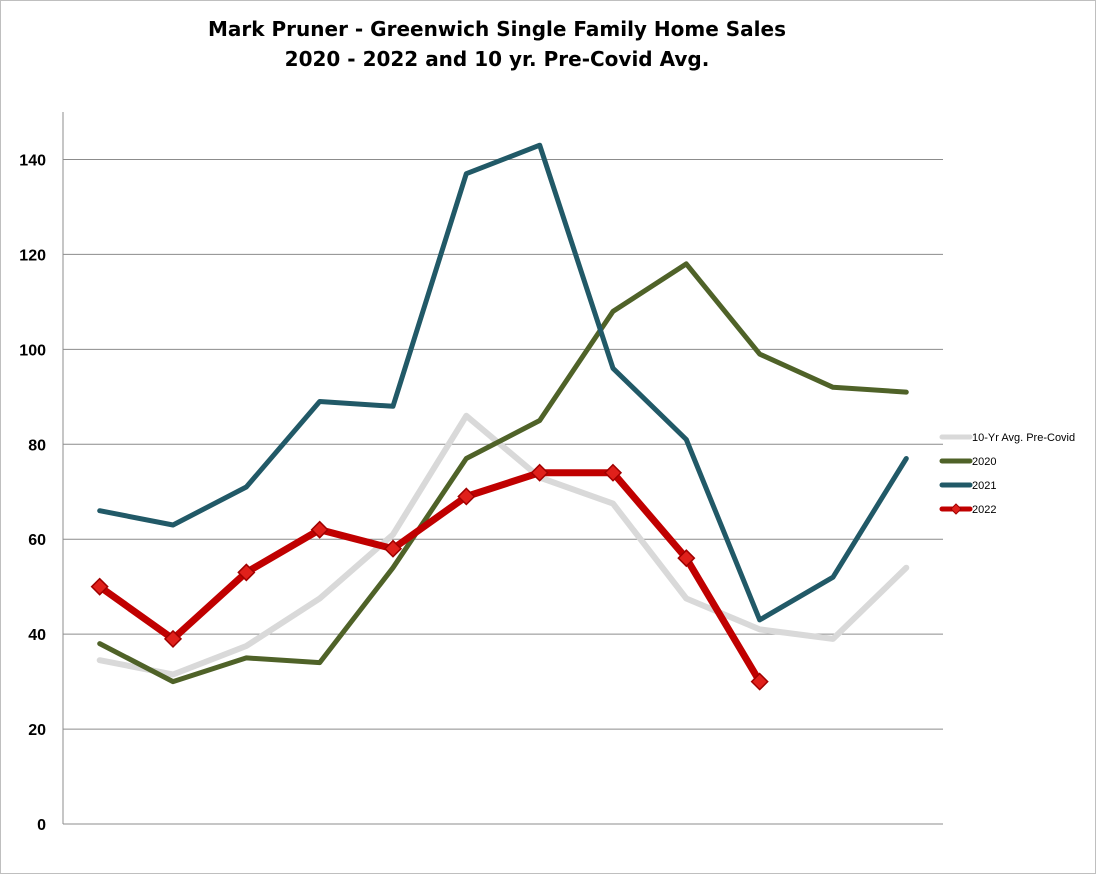 This screenshot has height=874, width=1096. Describe the element at coordinates (37, 730) in the screenshot. I see `y-tick-label: 20` at that location.